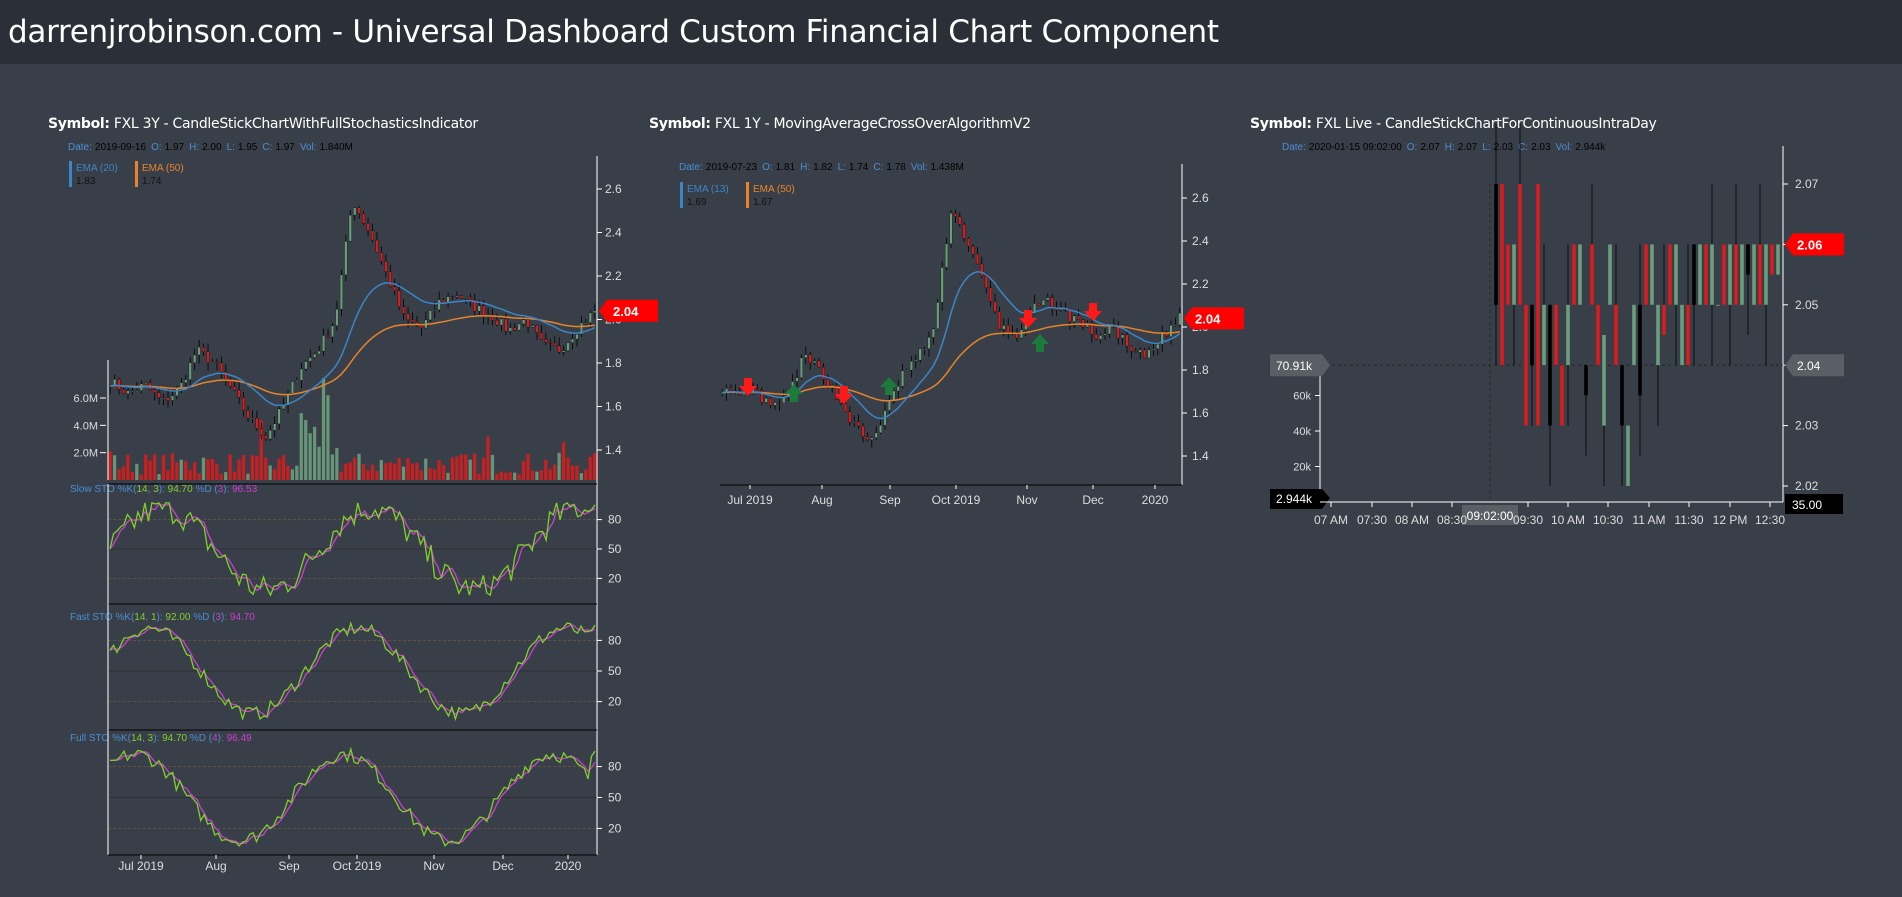 This screenshot has height=897, width=1902. Describe the element at coordinates (357, 866) in the screenshot. I see `x-tick-label: Oct 2019` at that location.